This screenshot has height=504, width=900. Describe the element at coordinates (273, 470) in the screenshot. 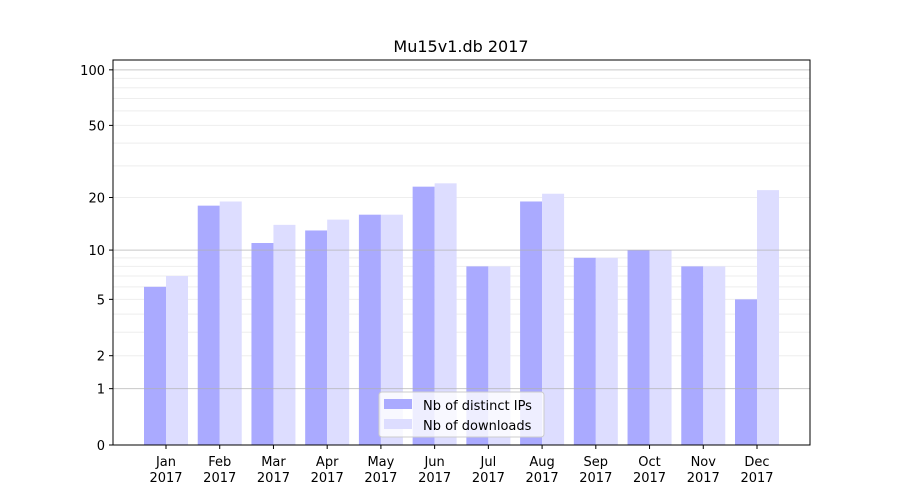

I see `x-tick-label: Mar 2017` at that location.